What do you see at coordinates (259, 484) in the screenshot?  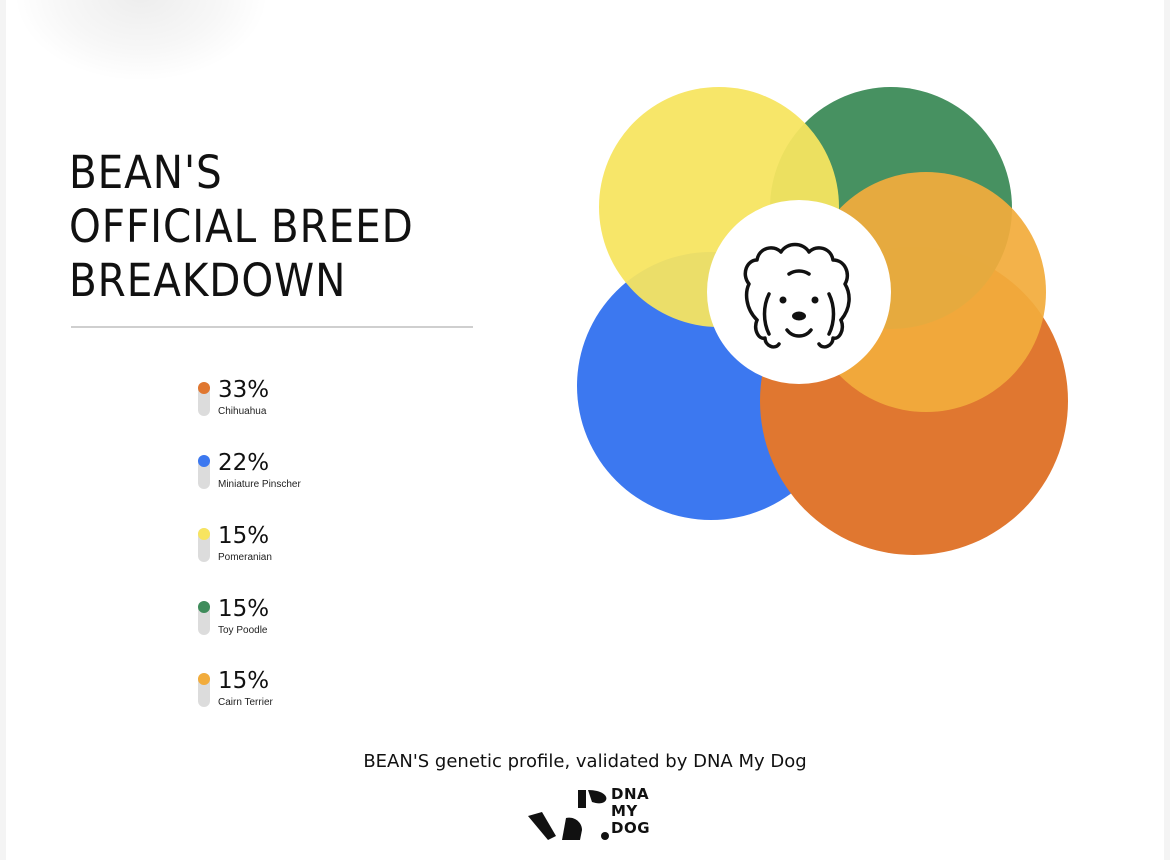 I see `legend-breed: Miniature Pinscher` at bounding box center [259, 484].